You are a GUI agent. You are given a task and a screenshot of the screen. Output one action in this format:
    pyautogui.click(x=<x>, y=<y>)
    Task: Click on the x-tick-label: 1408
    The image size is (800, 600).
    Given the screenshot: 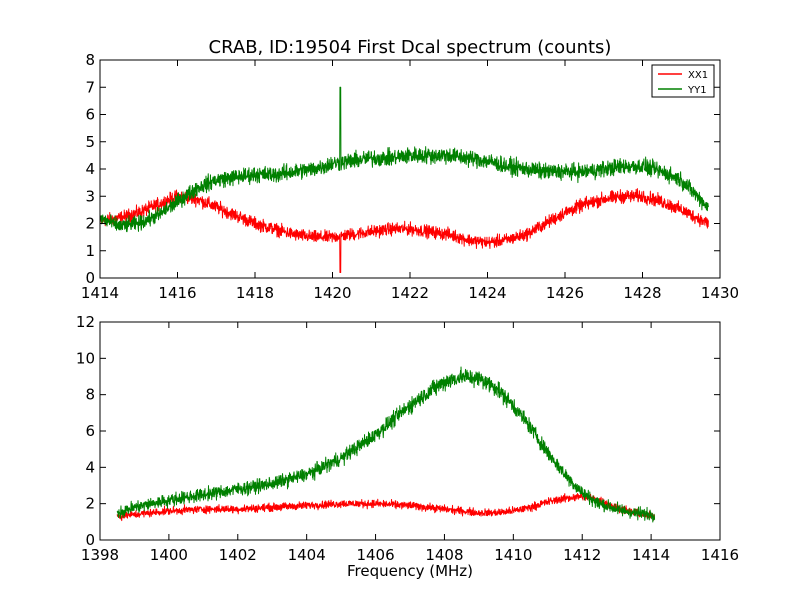 What is the action you would take?
    pyautogui.click(x=444, y=555)
    